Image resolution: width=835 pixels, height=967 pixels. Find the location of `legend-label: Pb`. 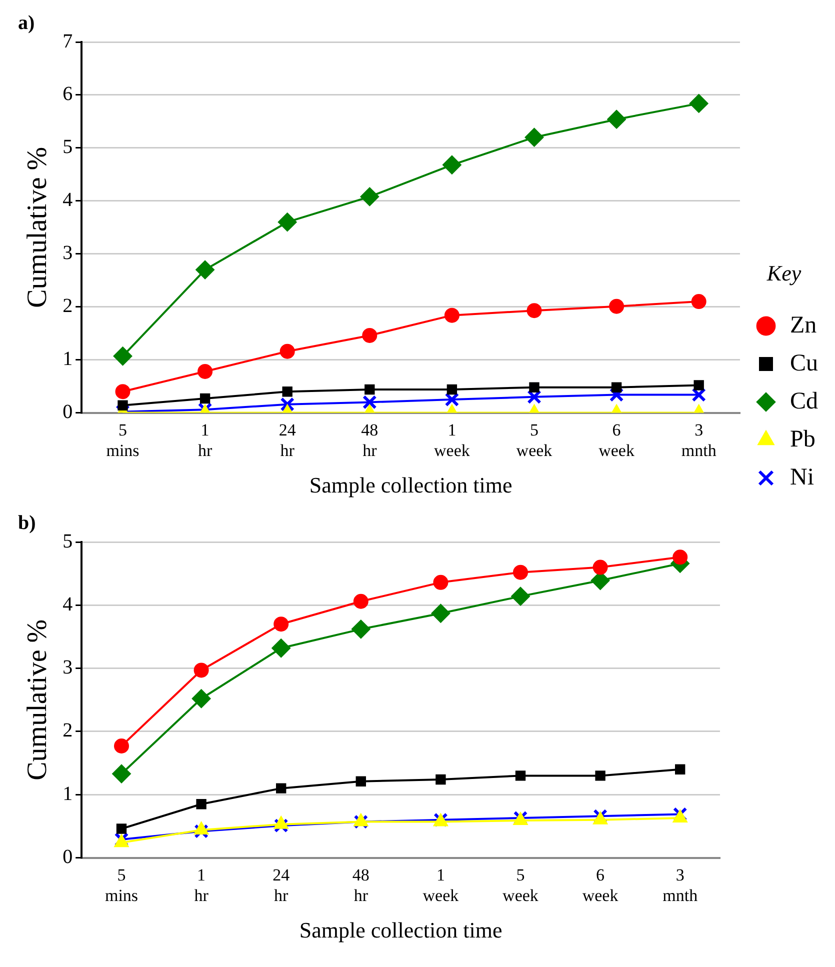

legend-label: Pb is located at coordinates (803, 439).